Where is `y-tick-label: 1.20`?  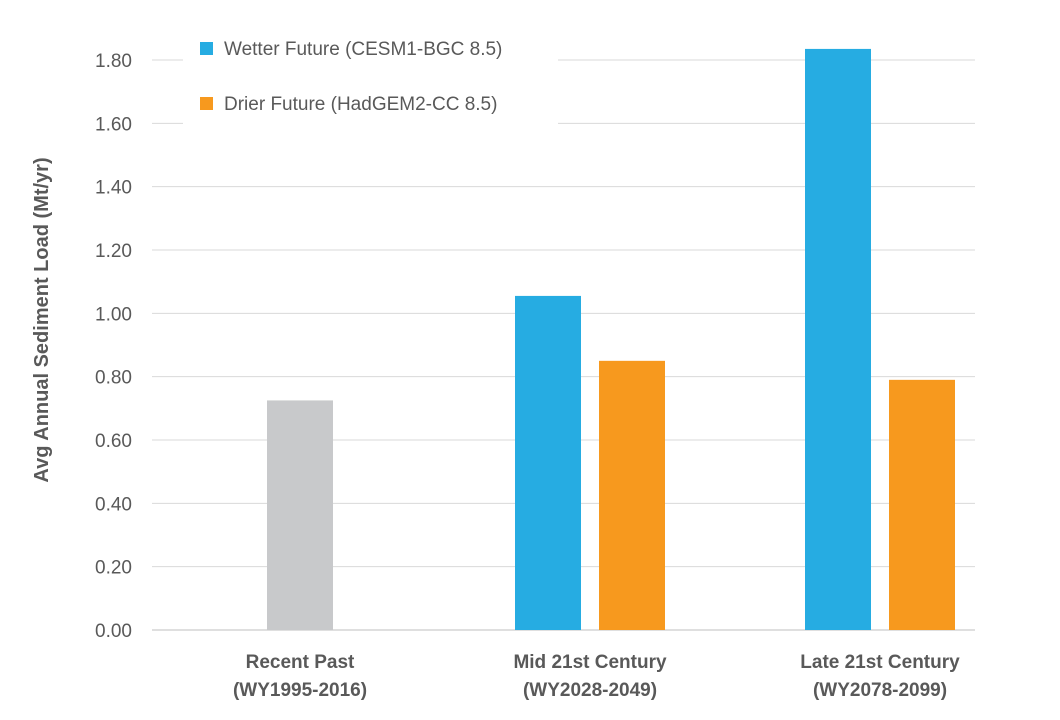 y-tick-label: 1.20 is located at coordinates (113, 251).